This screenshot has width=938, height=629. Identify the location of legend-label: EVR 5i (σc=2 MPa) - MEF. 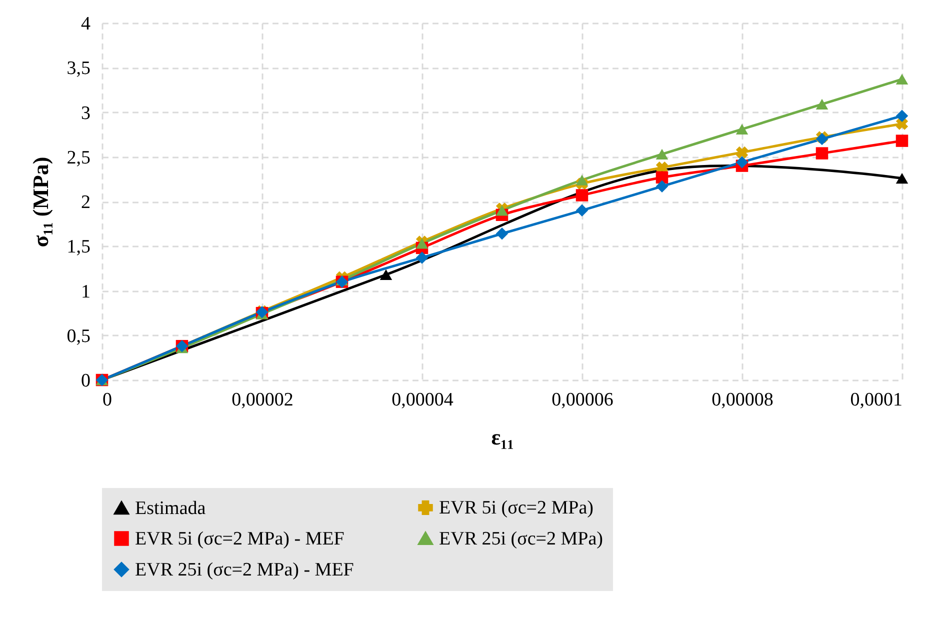
(239, 539).